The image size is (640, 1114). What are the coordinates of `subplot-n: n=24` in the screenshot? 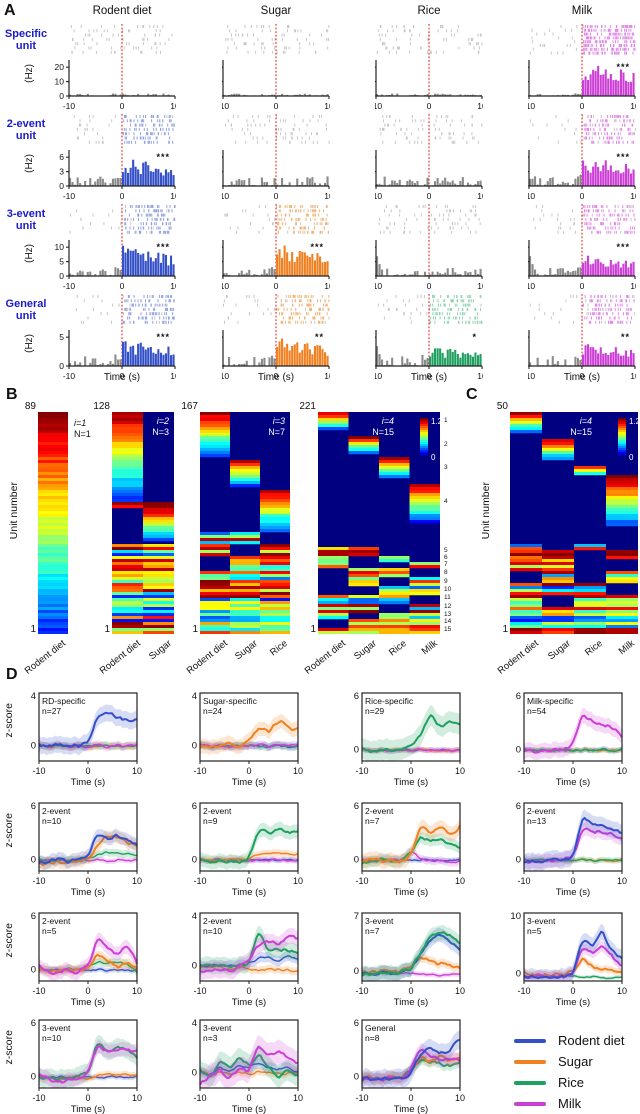 It's located at (212, 711).